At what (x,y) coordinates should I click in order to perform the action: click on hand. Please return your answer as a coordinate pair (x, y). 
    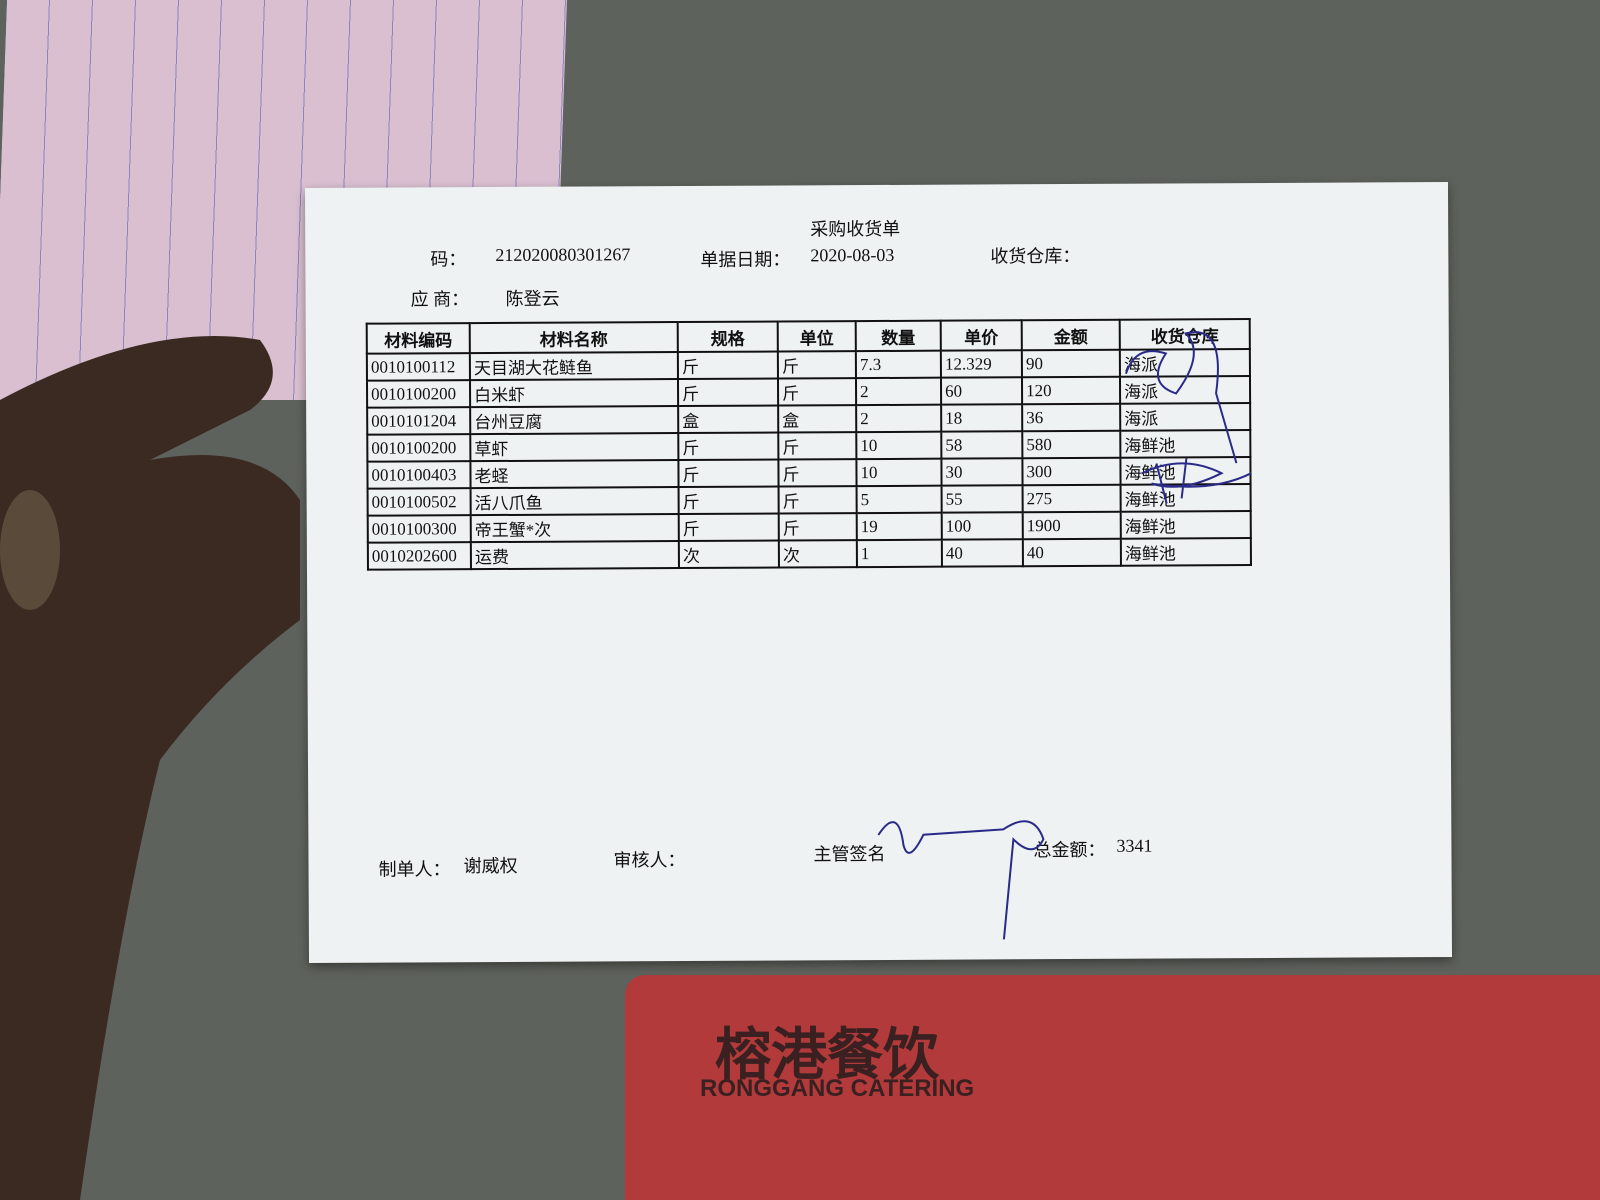
    Looking at the image, I should click on (150, 768).